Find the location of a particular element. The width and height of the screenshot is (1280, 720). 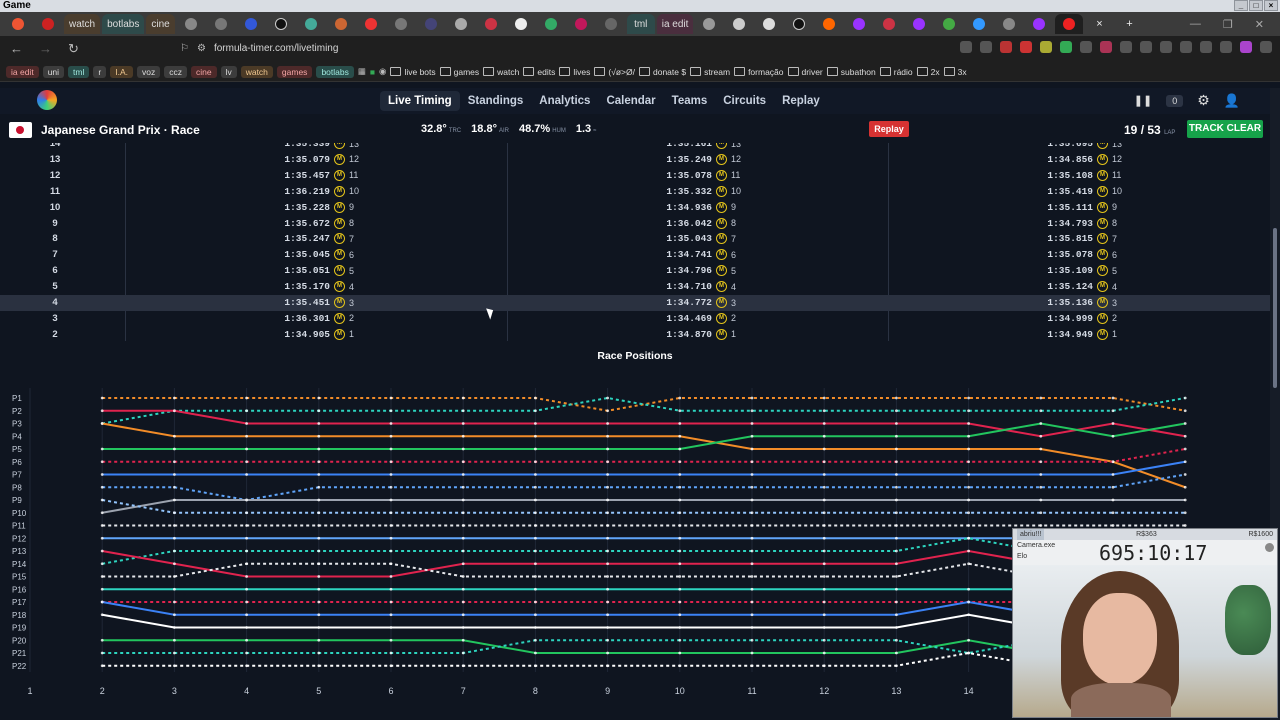

close-icon is located at coordinates (1269, 547).